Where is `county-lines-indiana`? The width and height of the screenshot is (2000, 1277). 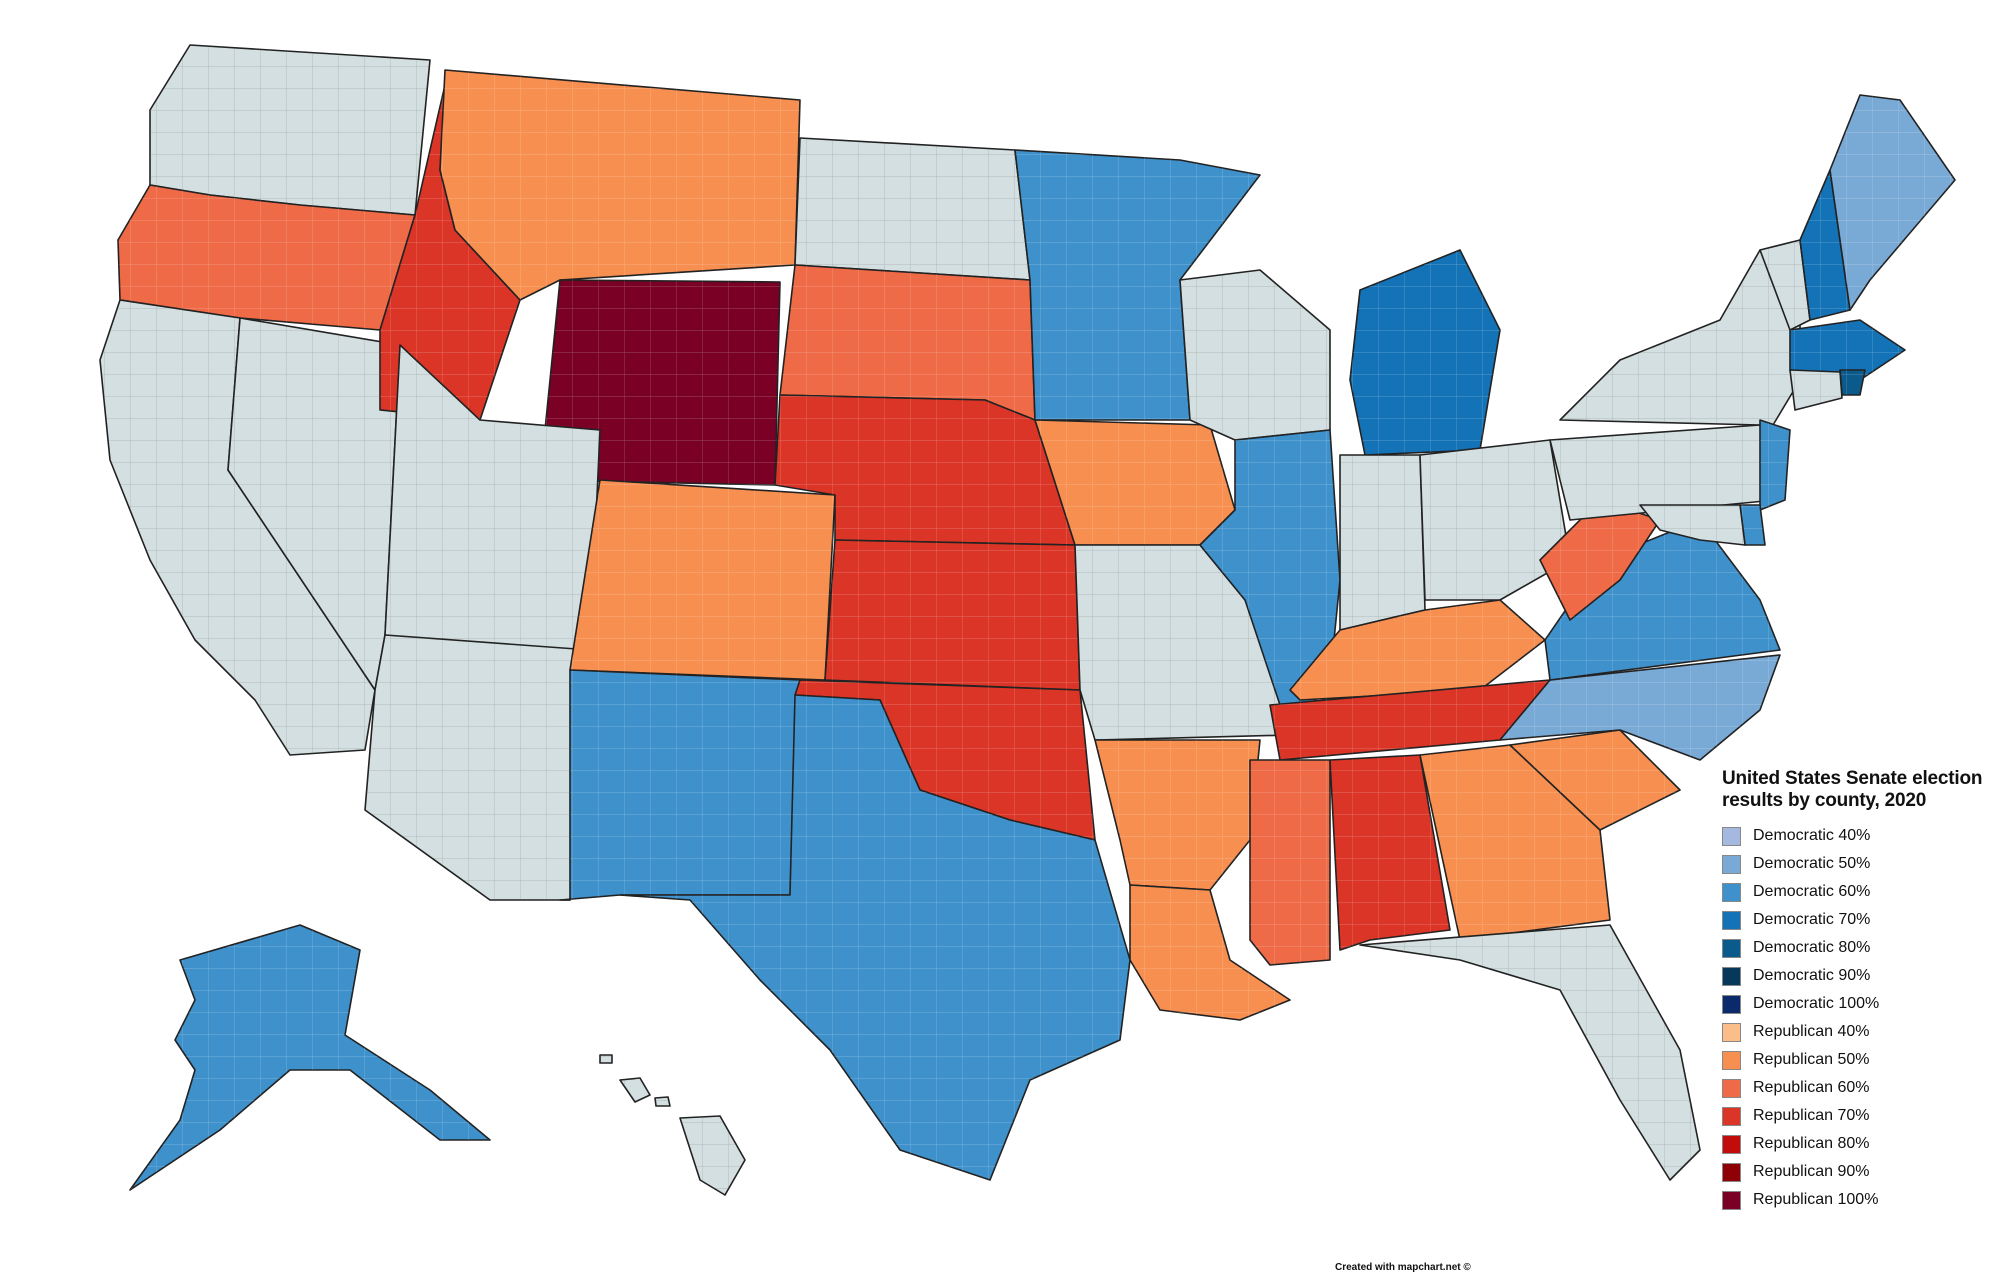
county-lines-indiana is located at coordinates (1382, 542).